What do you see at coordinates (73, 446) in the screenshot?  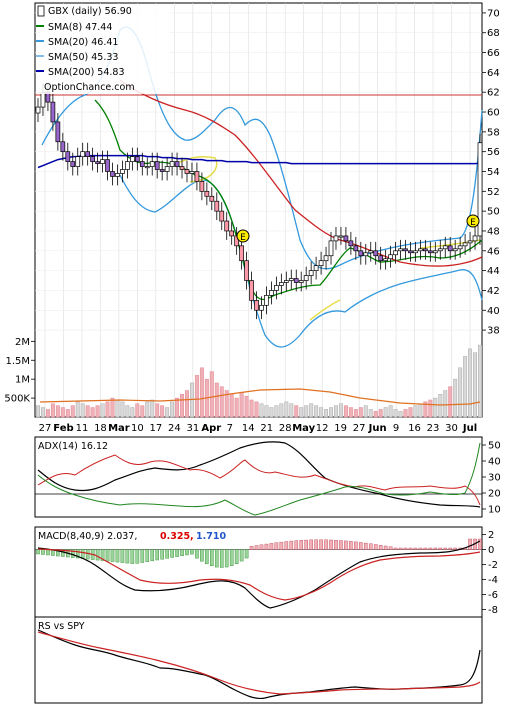 I see `adx-label: ADX(14) 16.12` at bounding box center [73, 446].